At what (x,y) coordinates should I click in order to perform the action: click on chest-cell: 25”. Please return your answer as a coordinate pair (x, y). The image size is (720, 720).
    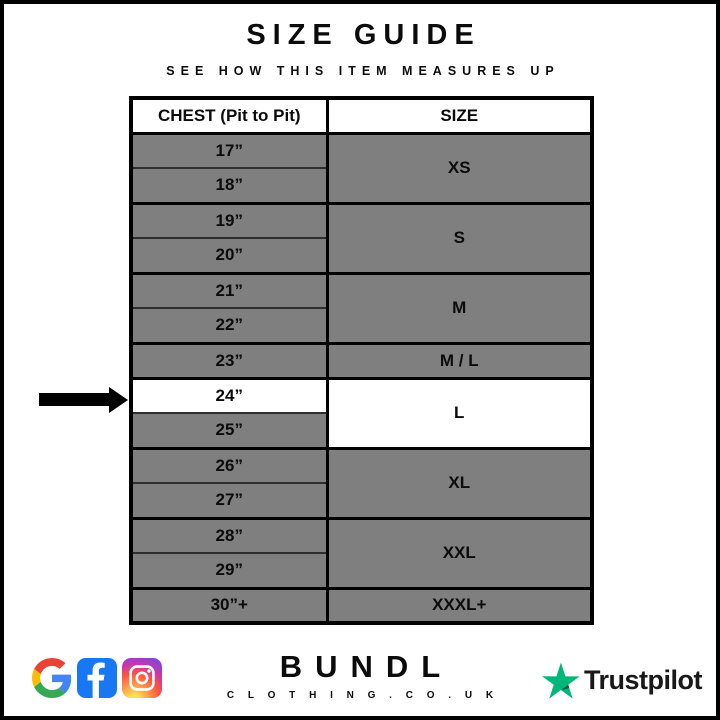
    Looking at the image, I should click on (230, 430).